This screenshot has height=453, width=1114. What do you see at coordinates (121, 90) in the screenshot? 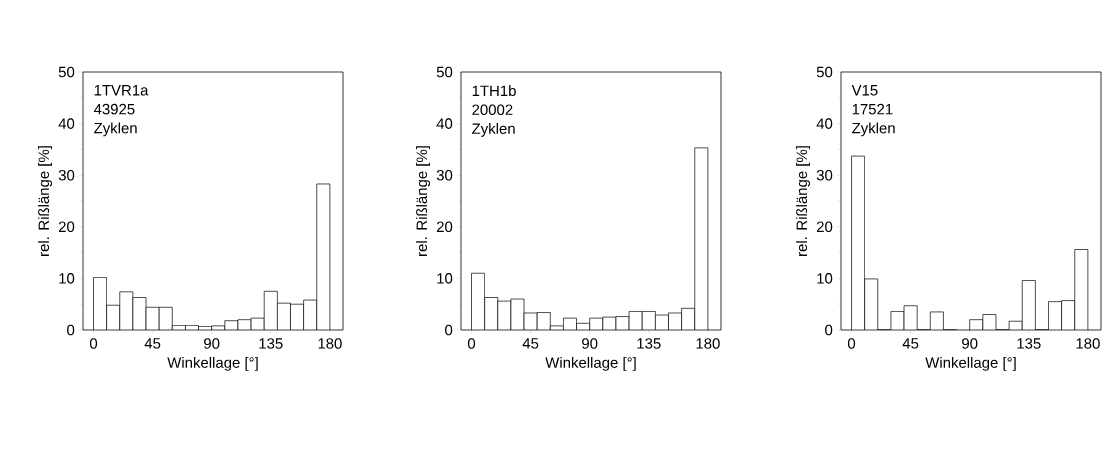
I see `annotation: 1TVR1a` at bounding box center [121, 90].